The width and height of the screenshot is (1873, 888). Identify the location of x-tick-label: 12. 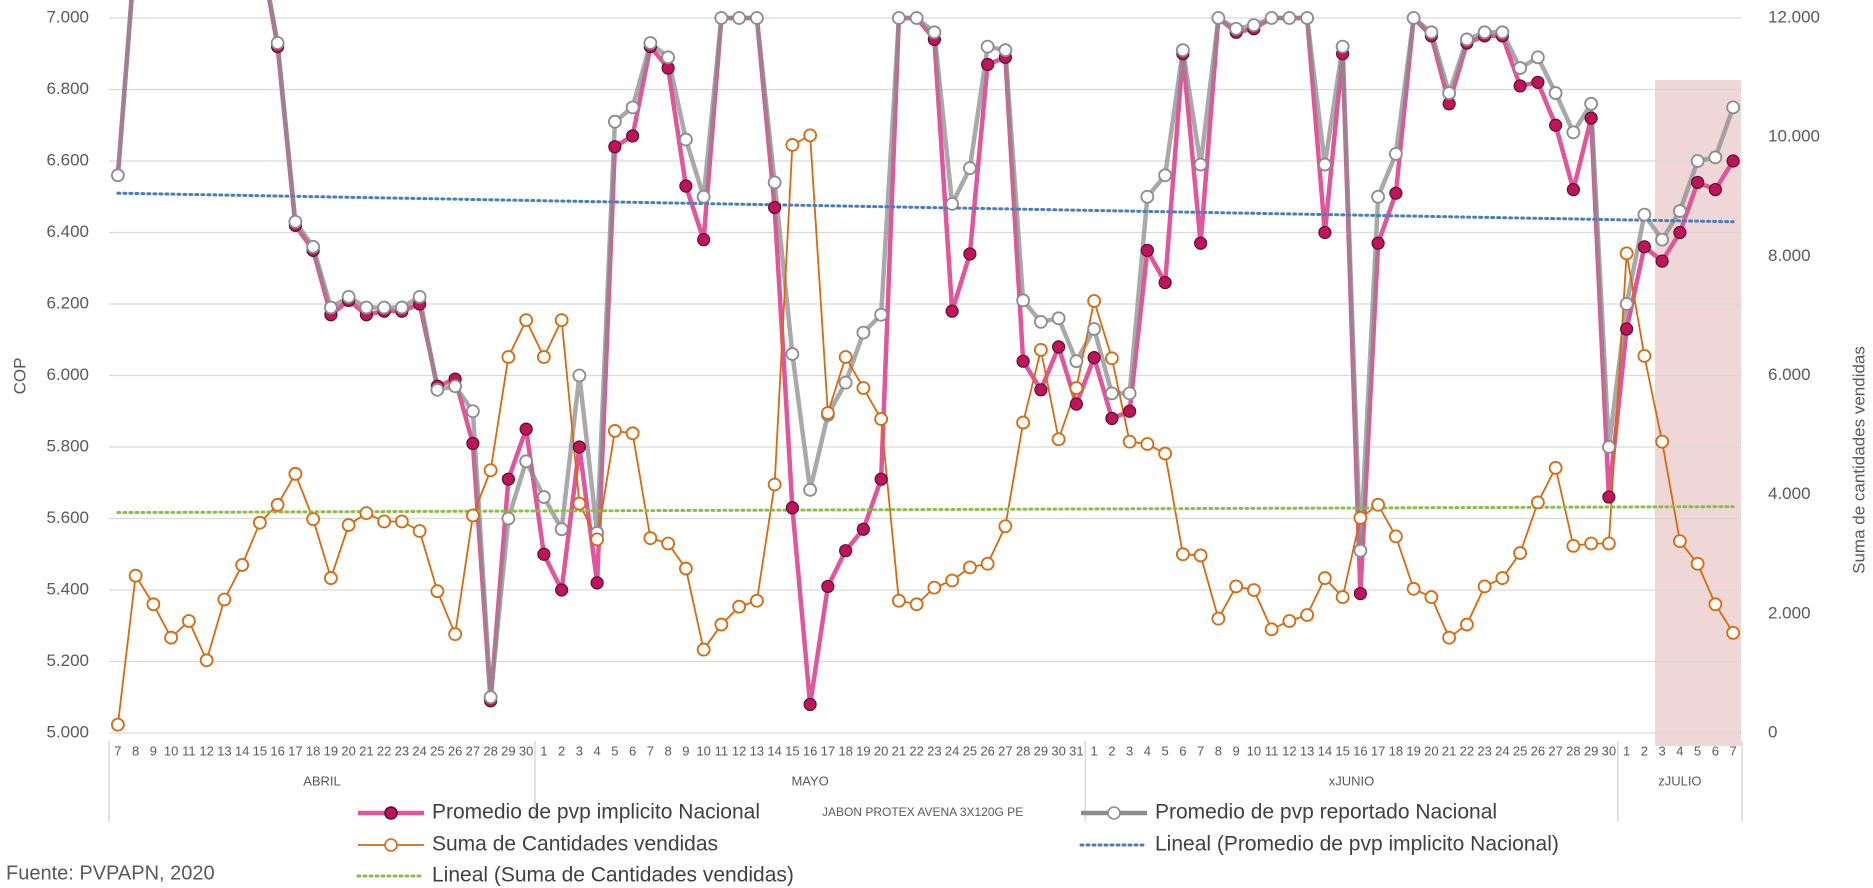
(206, 750).